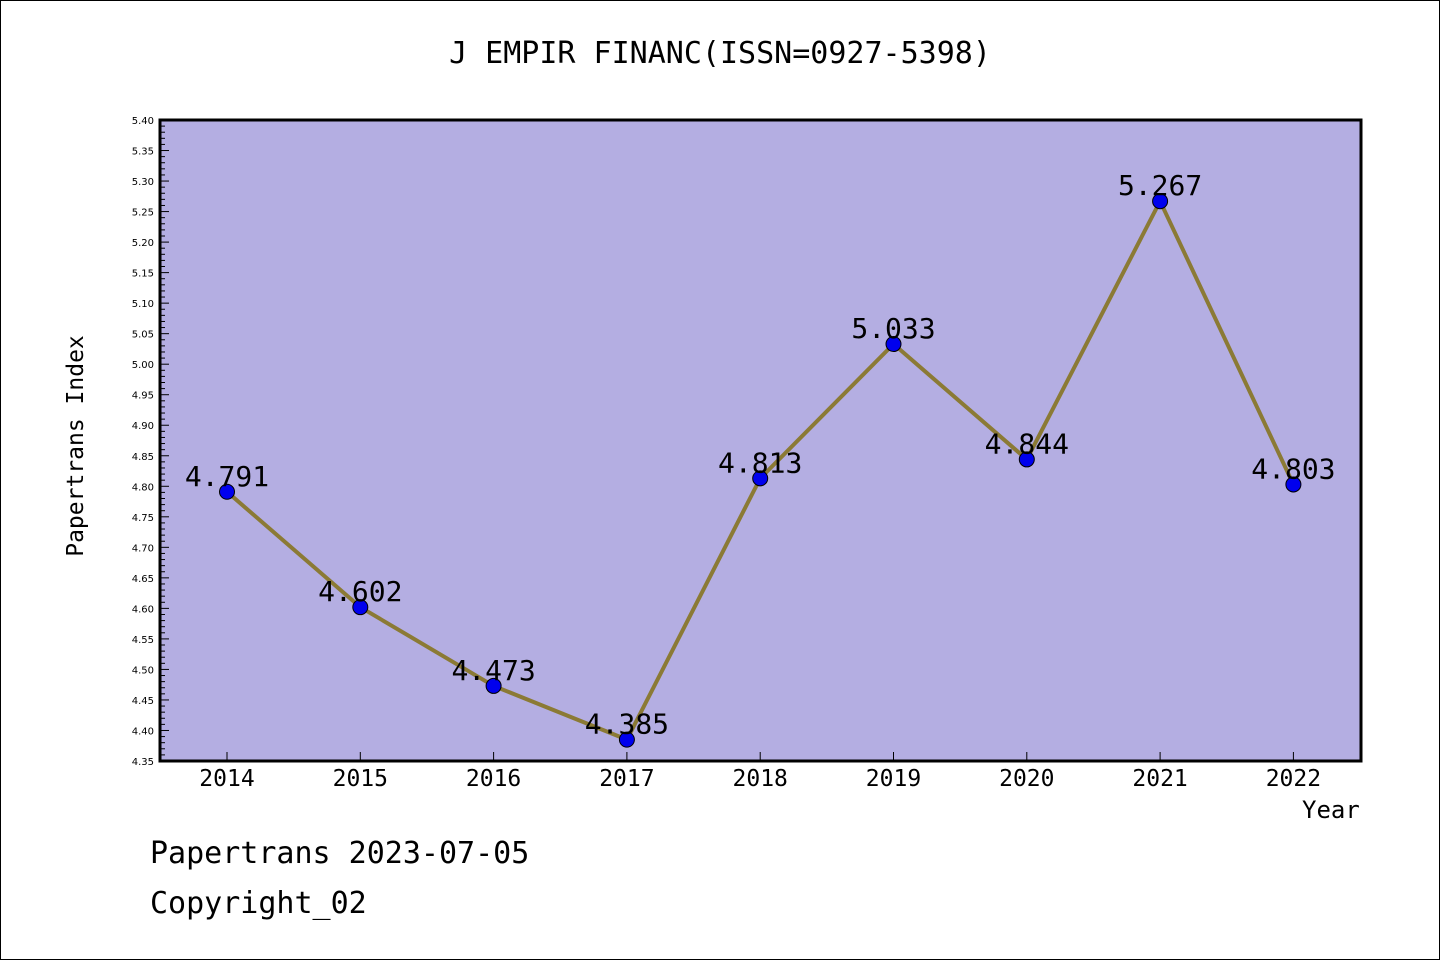  What do you see at coordinates (1160, 185) in the screenshot?
I see `data-value-label: 5.267` at bounding box center [1160, 185].